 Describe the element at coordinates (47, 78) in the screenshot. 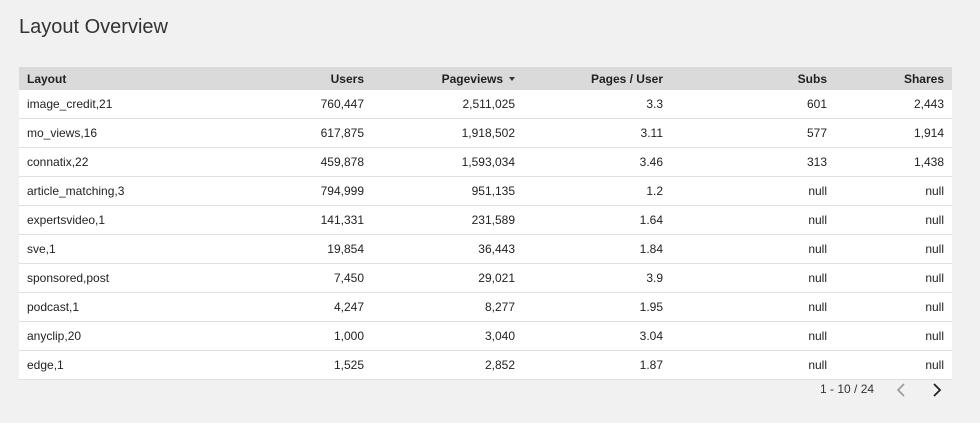

I see `column-header-label: Layout` at that location.